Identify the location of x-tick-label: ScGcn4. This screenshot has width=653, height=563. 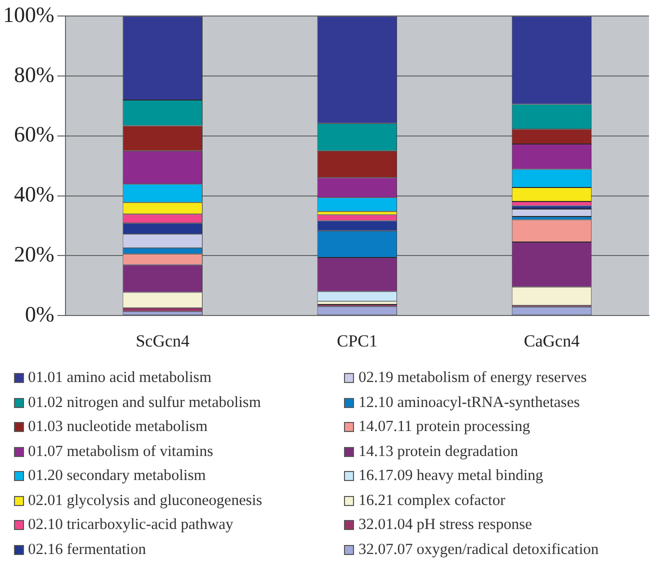
(163, 340).